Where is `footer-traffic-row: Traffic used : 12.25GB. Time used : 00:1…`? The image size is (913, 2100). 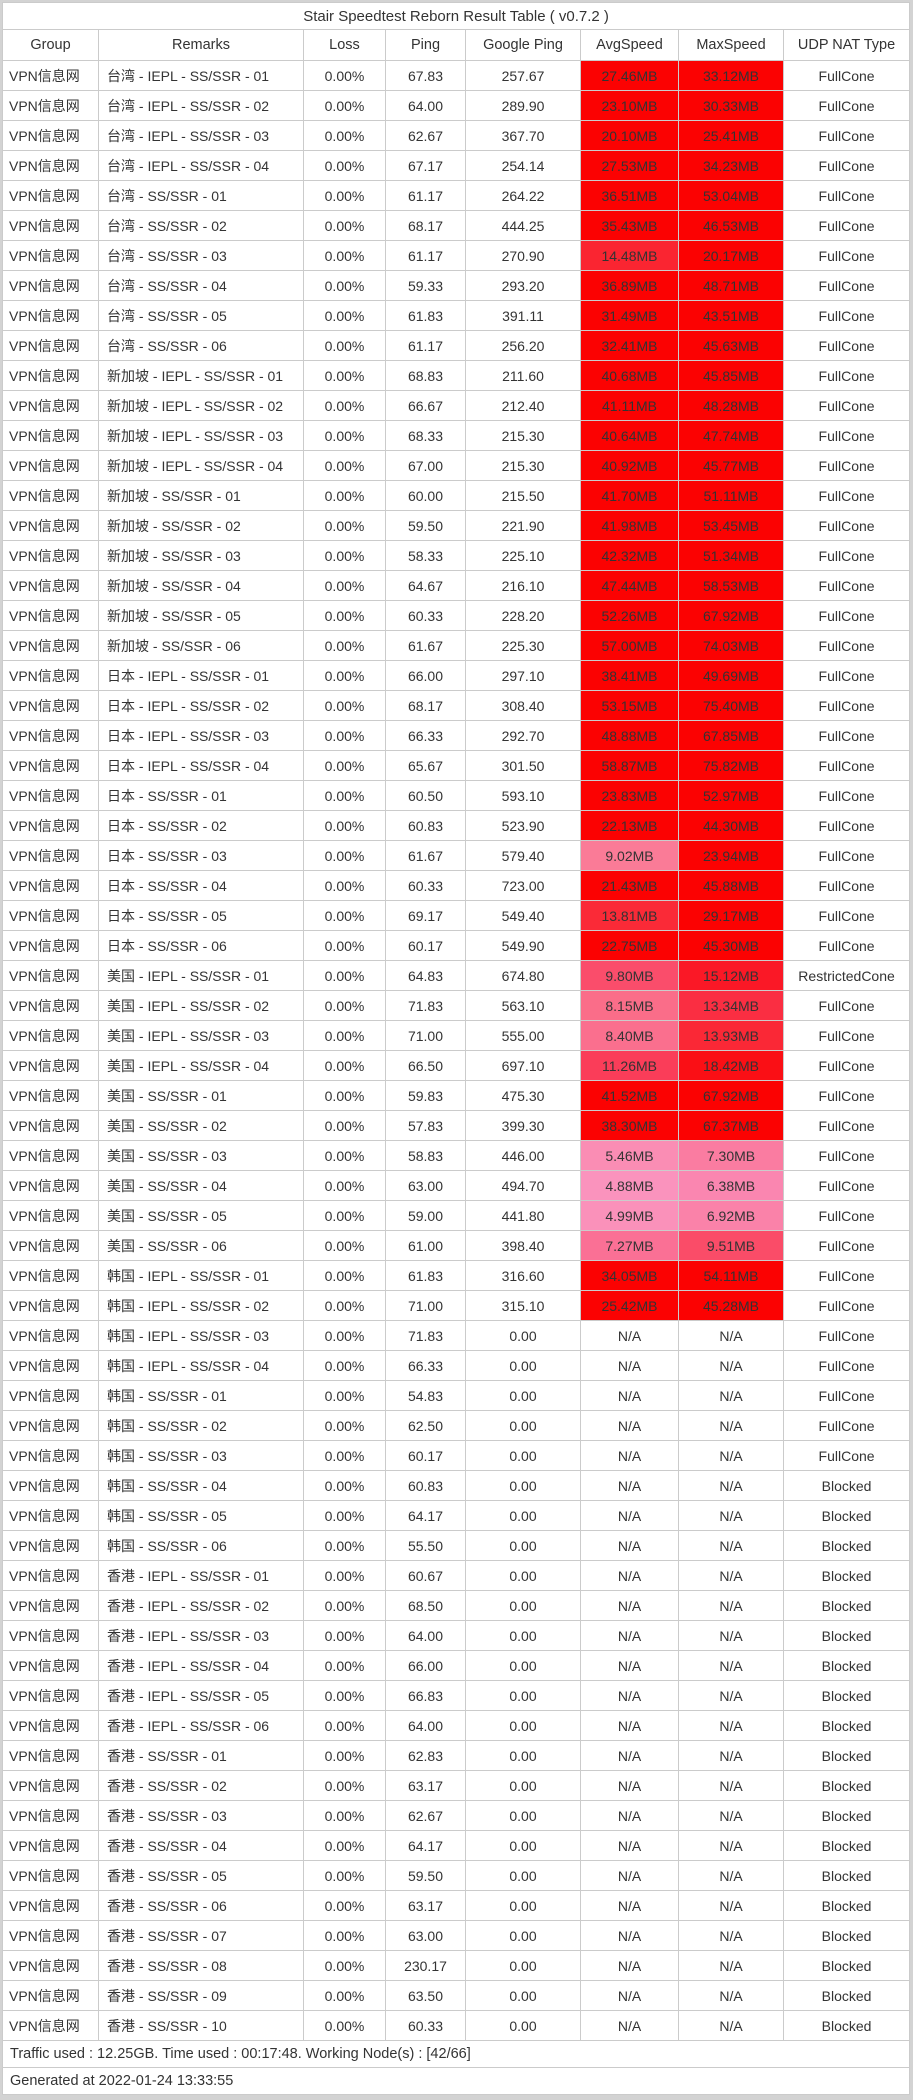
footer-traffic-row: Traffic used : 12.25GB. Time used : 00:1… is located at coordinates (456, 2054).